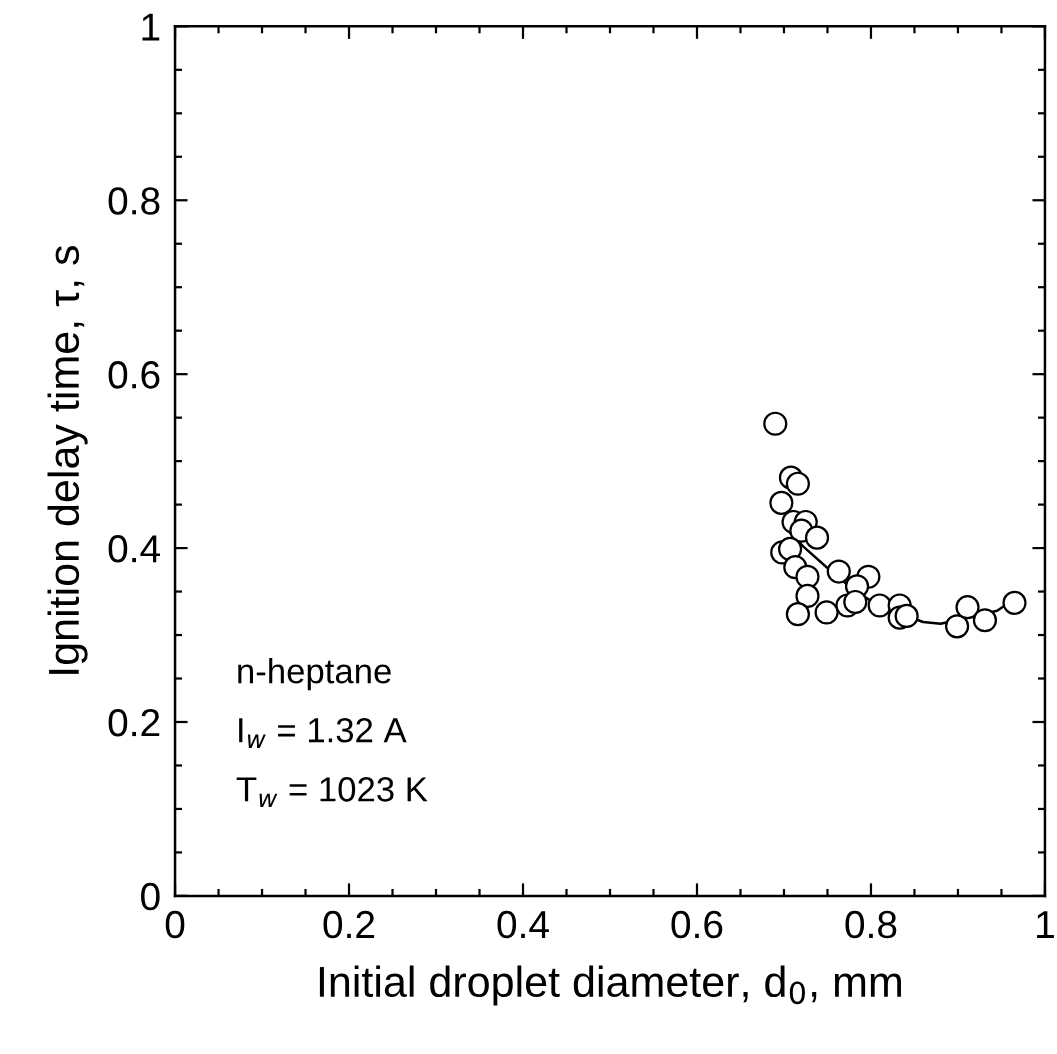  Describe the element at coordinates (697, 924) in the screenshot. I see `x-tick-label: 0.6` at that location.